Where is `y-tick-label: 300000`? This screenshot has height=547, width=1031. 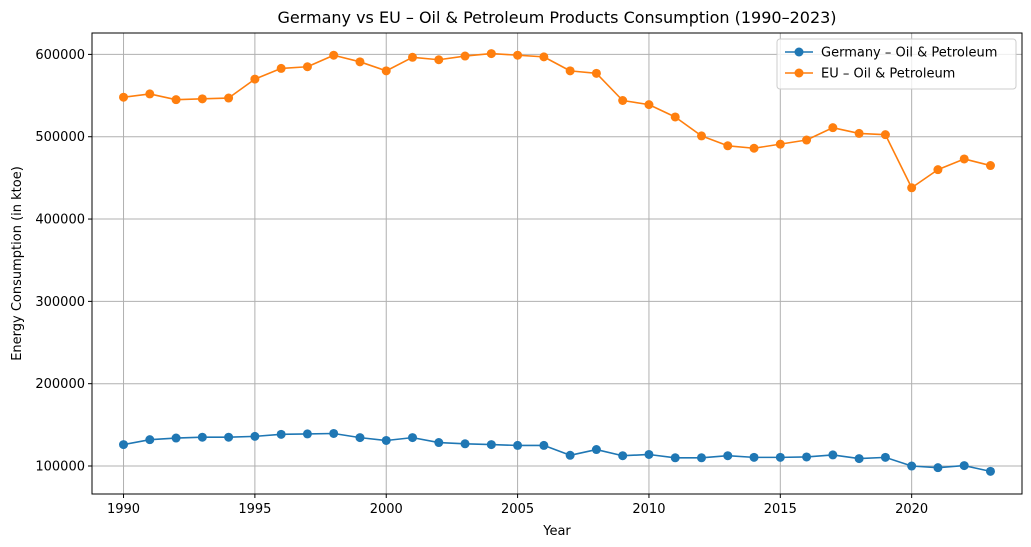 y-tick-label: 300000 is located at coordinates (60, 302).